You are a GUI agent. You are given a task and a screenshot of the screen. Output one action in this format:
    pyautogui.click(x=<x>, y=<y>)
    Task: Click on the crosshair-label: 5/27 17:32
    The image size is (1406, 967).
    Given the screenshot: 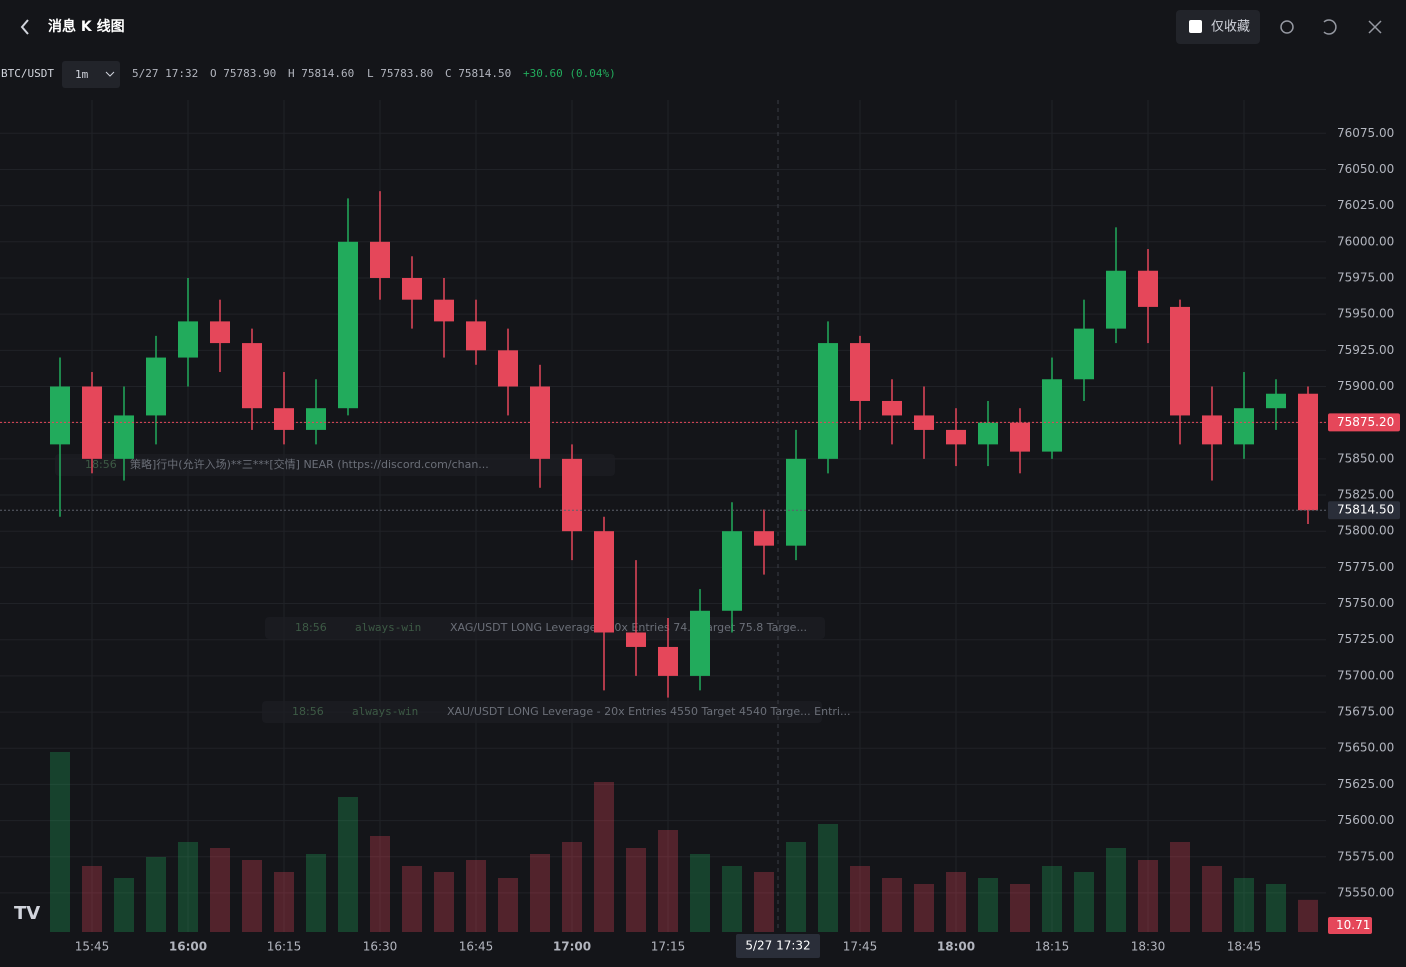 What is the action you would take?
    pyautogui.click(x=777, y=946)
    